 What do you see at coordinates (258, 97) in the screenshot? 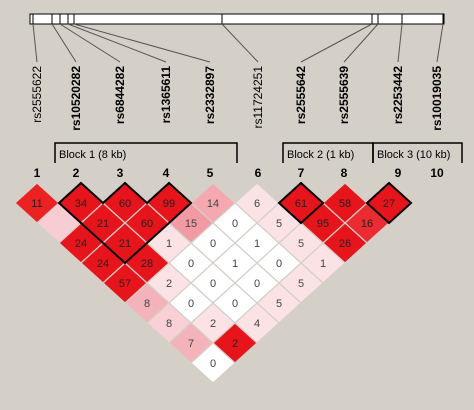
I see `snp-name-label: rs11724251` at bounding box center [258, 97].